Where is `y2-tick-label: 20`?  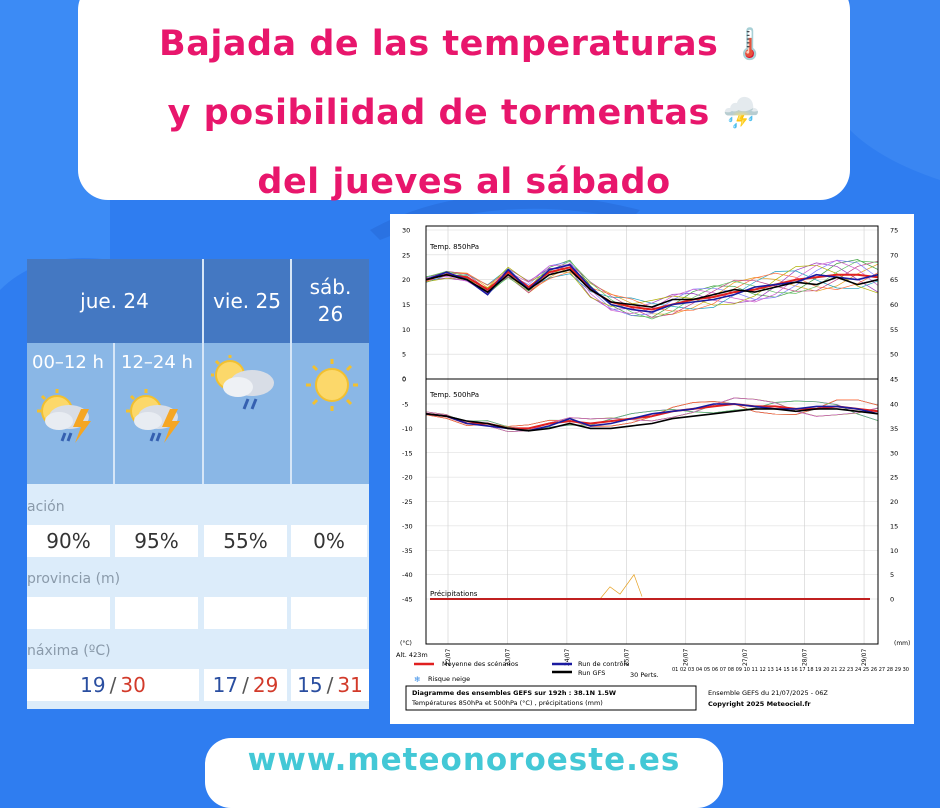
y2-tick-label: 20 is located at coordinates (894, 502).